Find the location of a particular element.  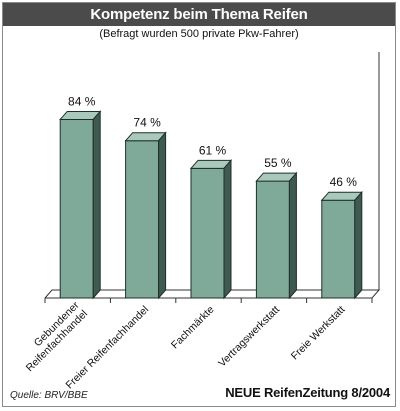

value-label-1: 84 % is located at coordinates (82, 101).